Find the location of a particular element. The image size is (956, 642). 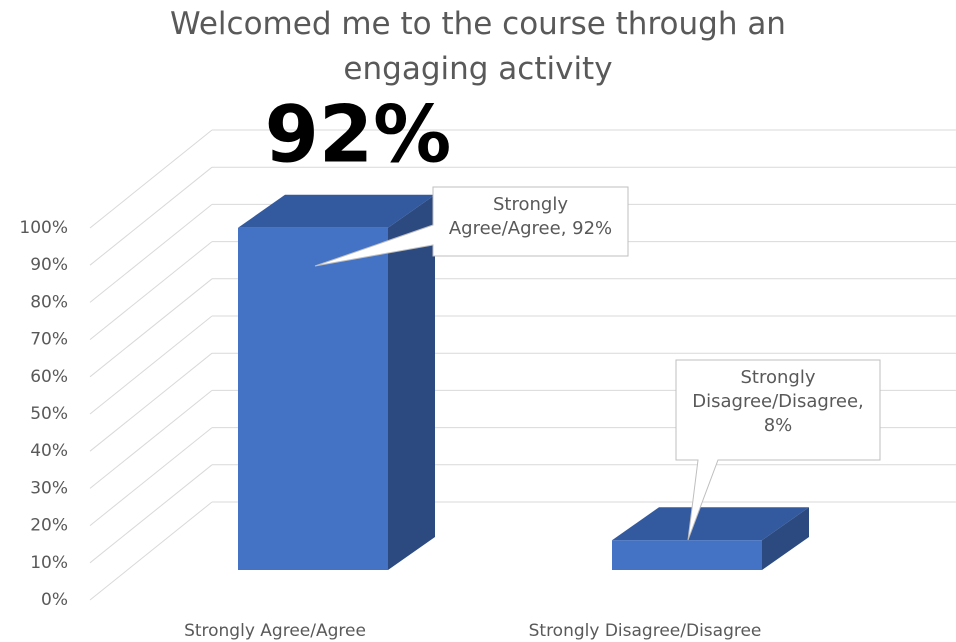

x-tick-label: Strongly Agree/Agree is located at coordinates (275, 631).